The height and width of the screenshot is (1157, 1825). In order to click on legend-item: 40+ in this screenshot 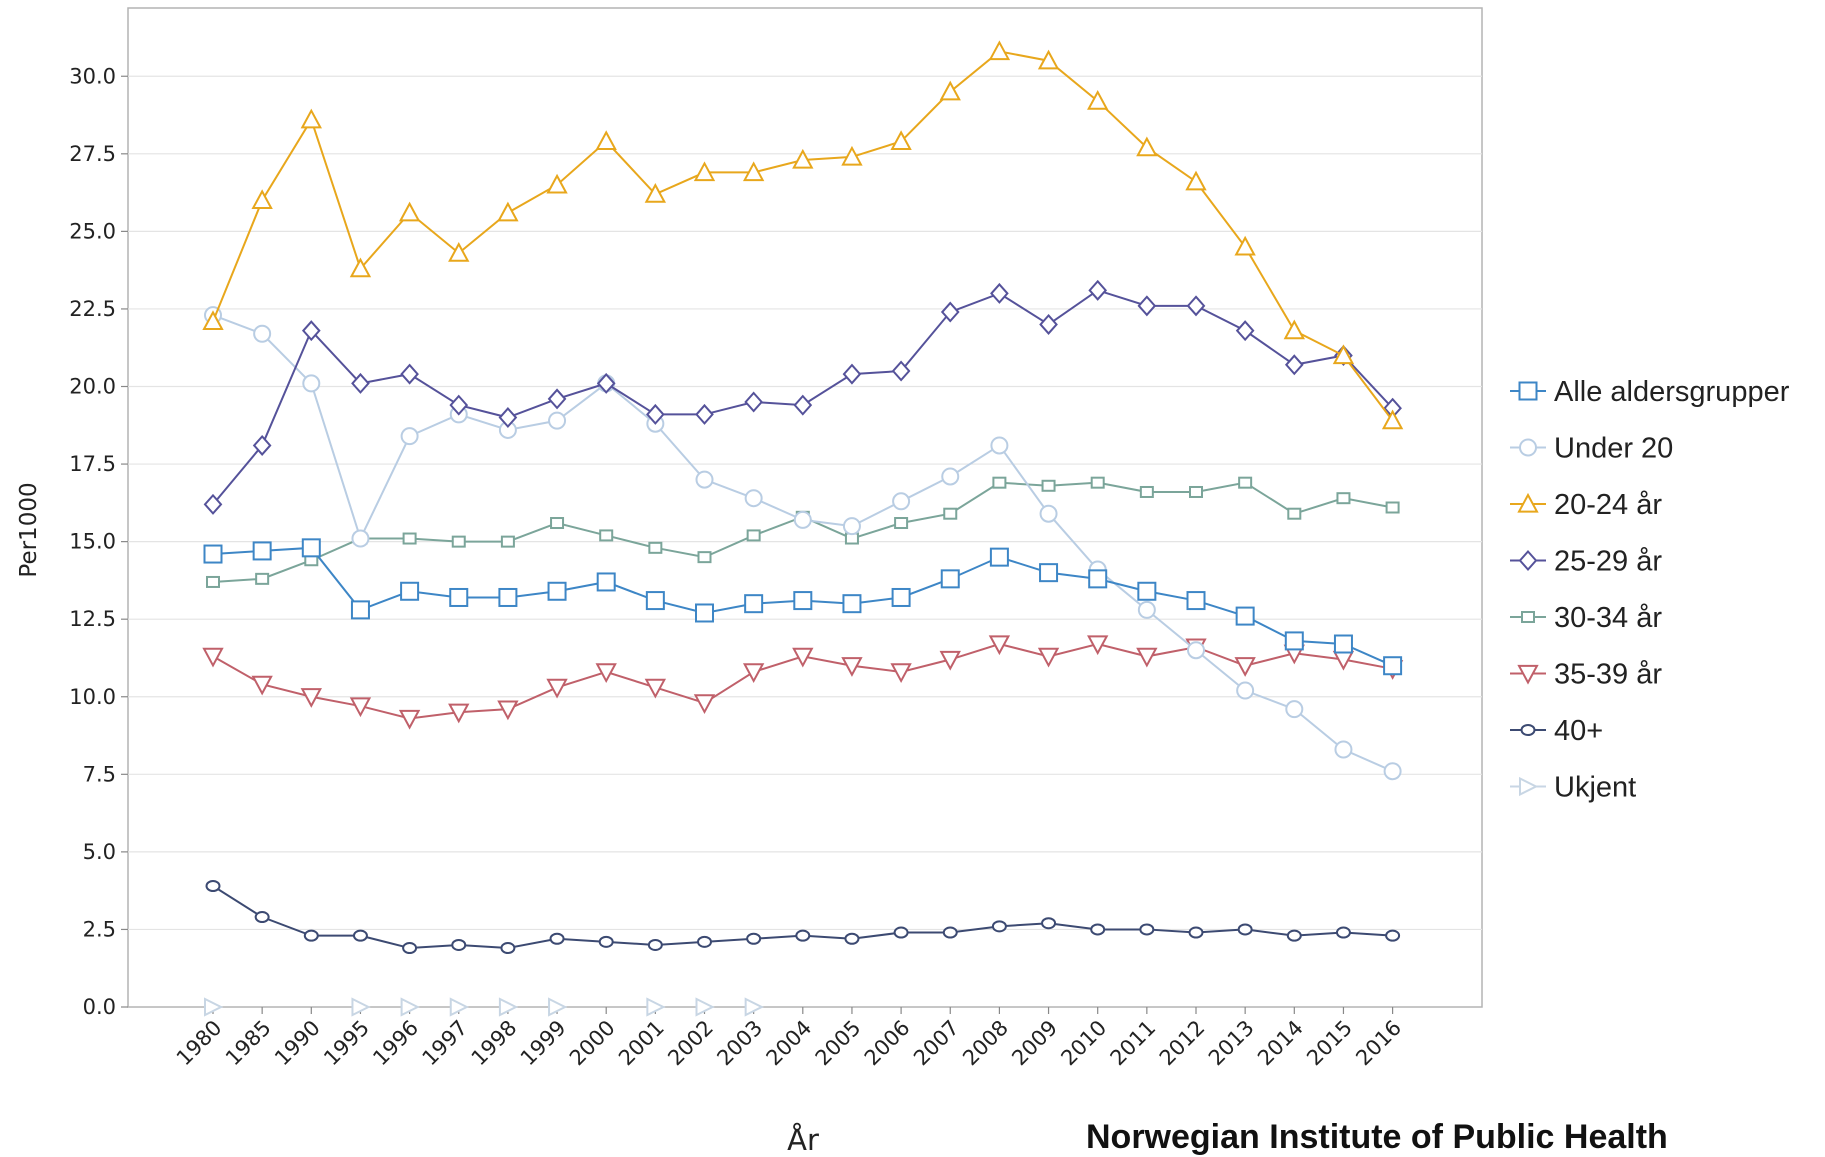, I will do `click(1556, 731)`.